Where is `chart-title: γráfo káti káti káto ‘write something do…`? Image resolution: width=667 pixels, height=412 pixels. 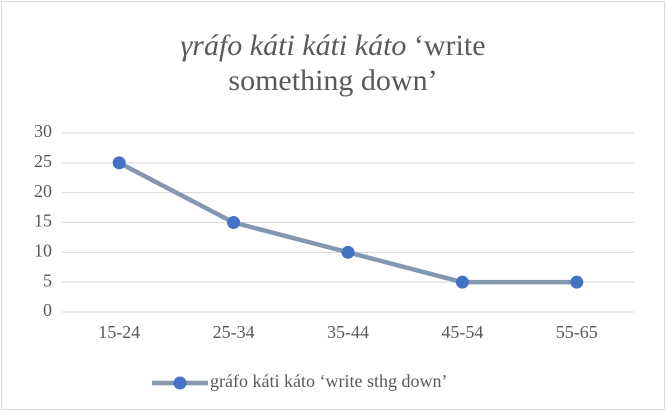
chart-title: γráfo káti káti káto ‘write something do… is located at coordinates (333, 63).